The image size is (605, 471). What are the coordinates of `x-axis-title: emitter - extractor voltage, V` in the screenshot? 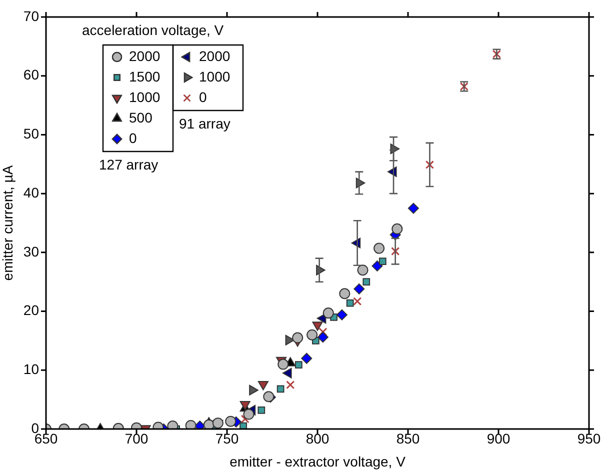 It's located at (318, 461).